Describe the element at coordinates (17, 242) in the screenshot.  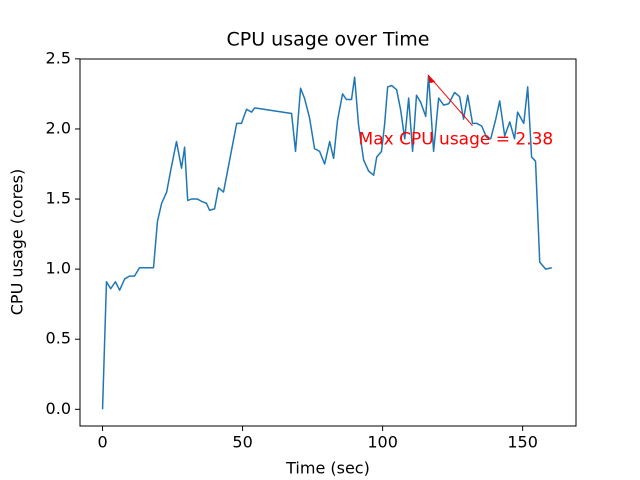
I see `y-axis-label: CPU usage (cores)` at that location.